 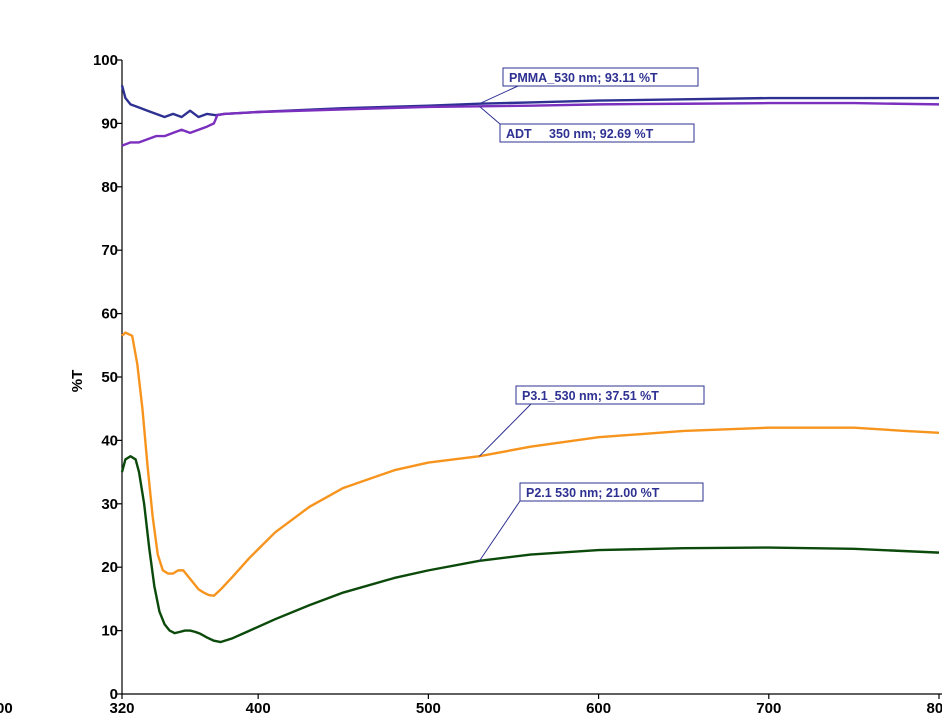 What do you see at coordinates (109, 440) in the screenshot?
I see `y-tick-label: 40` at bounding box center [109, 440].